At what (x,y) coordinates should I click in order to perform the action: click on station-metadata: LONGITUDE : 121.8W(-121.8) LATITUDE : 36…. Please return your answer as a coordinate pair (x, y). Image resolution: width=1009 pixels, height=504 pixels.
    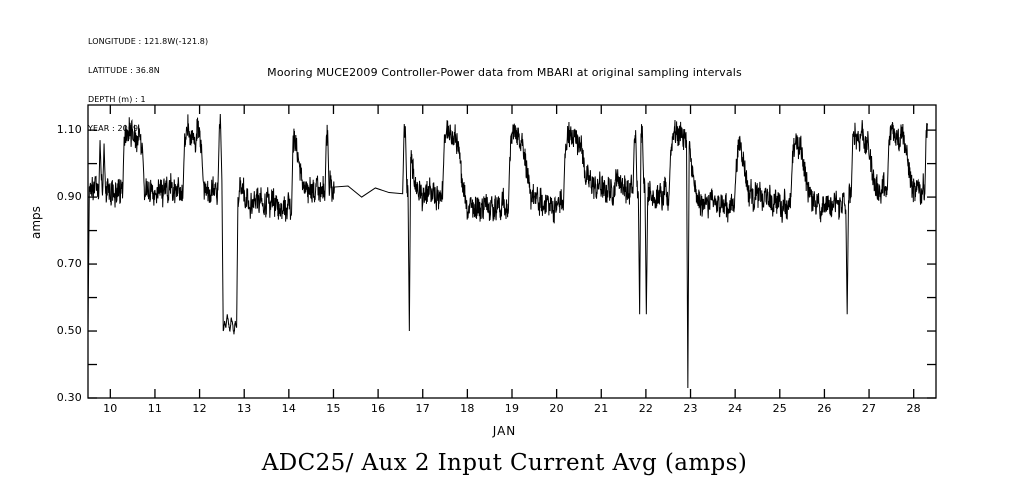
    Looking at the image, I should click on (148, 80).